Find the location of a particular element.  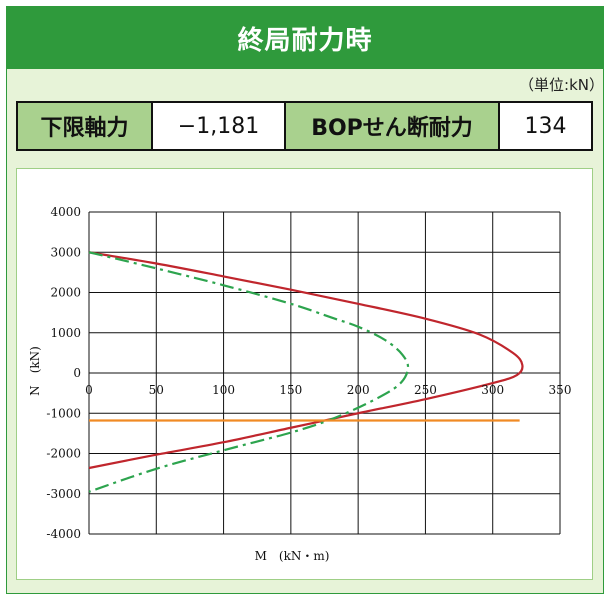

bop-shear-label: BOPせん断耐力 is located at coordinates (393, 126).